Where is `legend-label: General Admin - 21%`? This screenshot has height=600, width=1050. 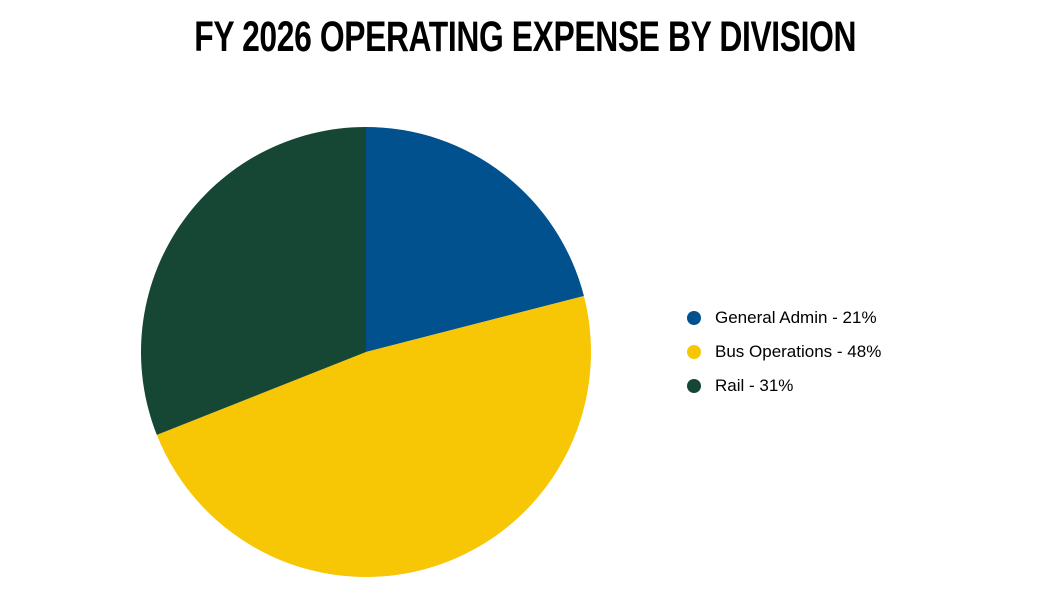
legend-label: General Admin - 21% is located at coordinates (796, 317).